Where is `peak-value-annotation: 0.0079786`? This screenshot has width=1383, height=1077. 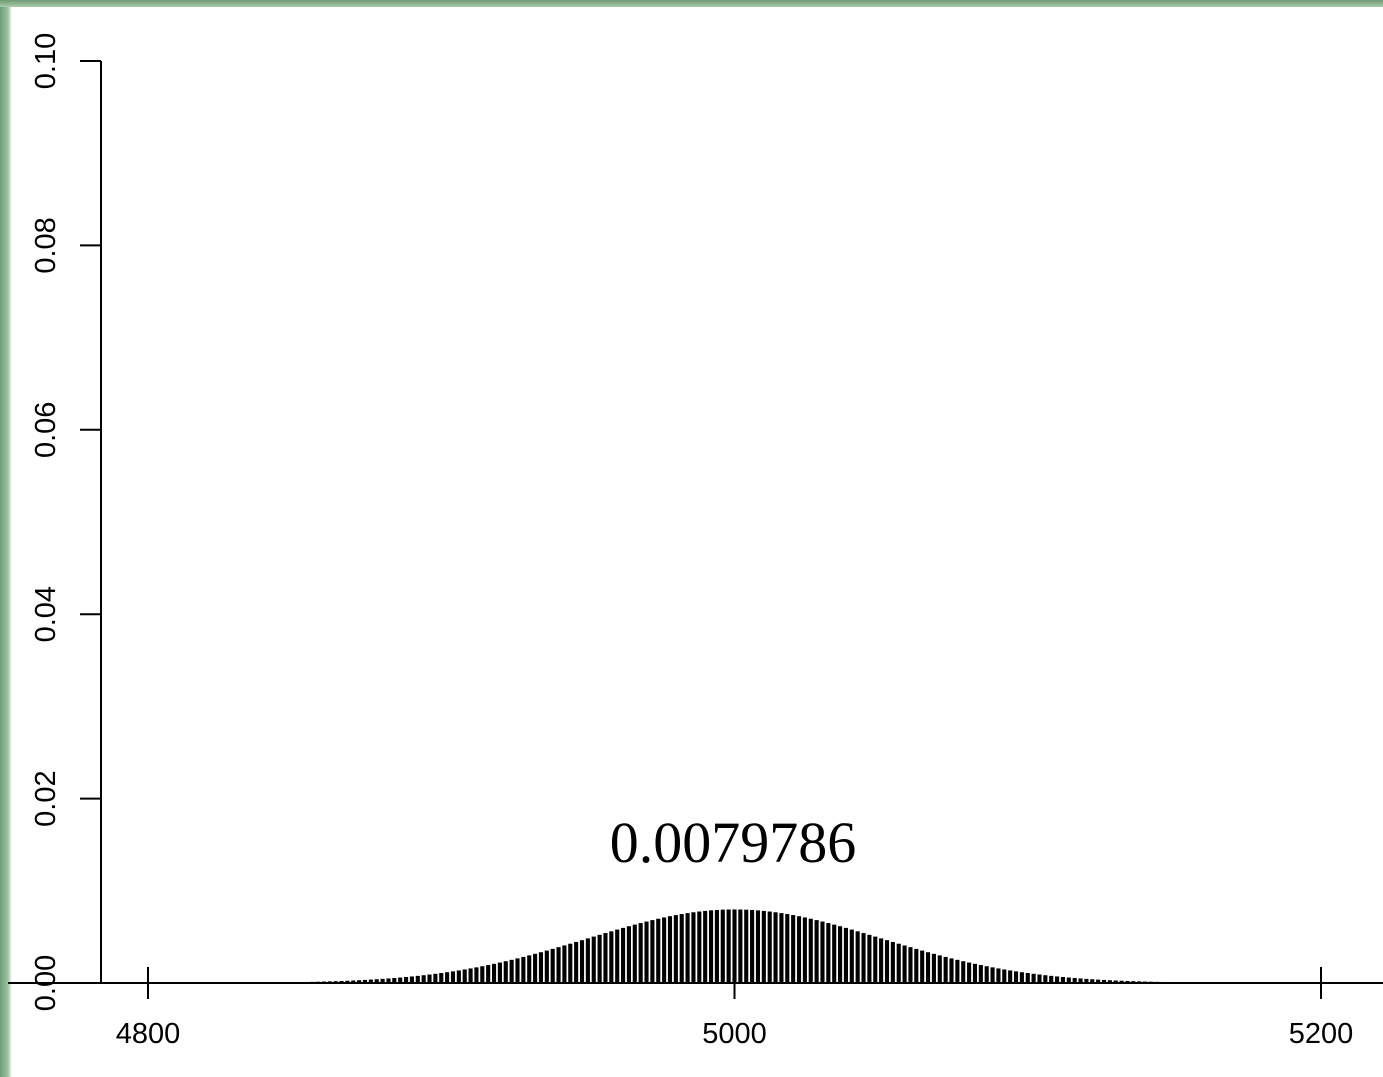 peak-value-annotation: 0.0079786 is located at coordinates (733, 842).